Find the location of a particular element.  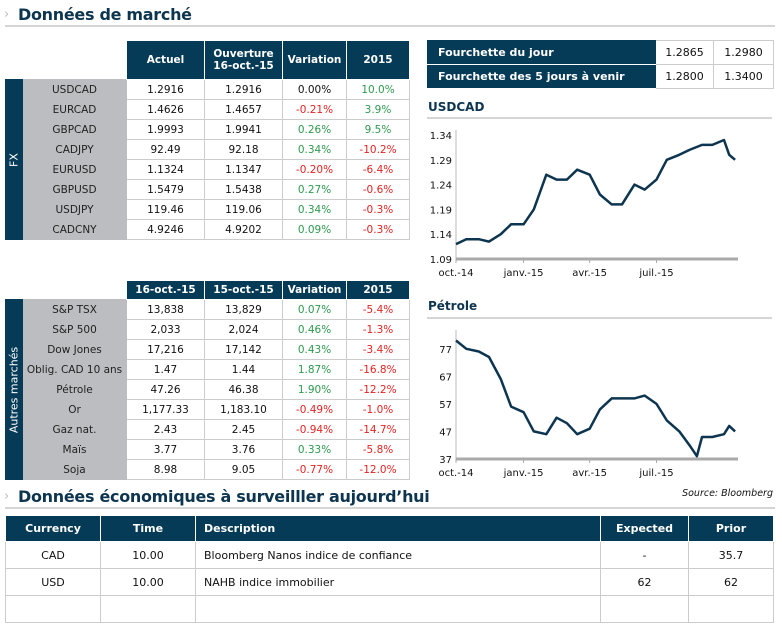

header-prior: Prior is located at coordinates (731, 528).